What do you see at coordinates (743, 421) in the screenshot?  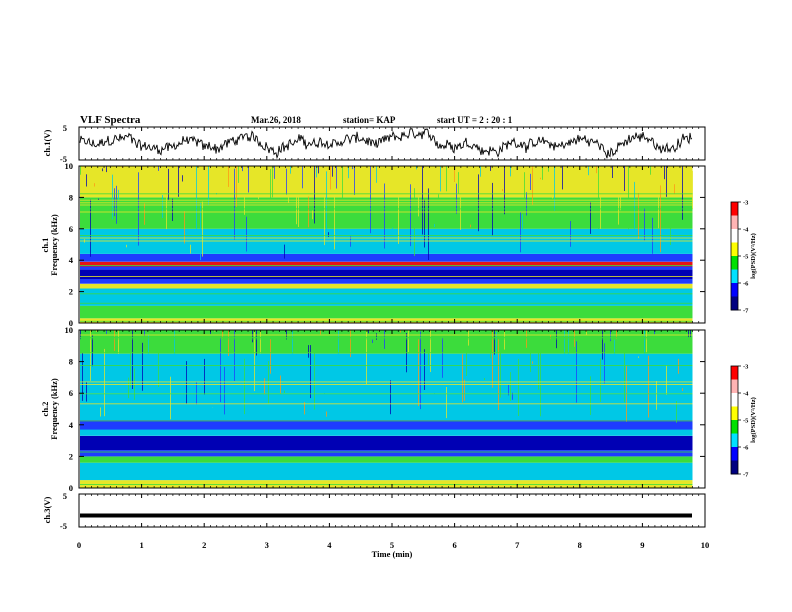 I see `ch2-colorbar: -3 -4 -5 -6 -7 log(PSD)(V²/Hz)` at bounding box center [743, 421].